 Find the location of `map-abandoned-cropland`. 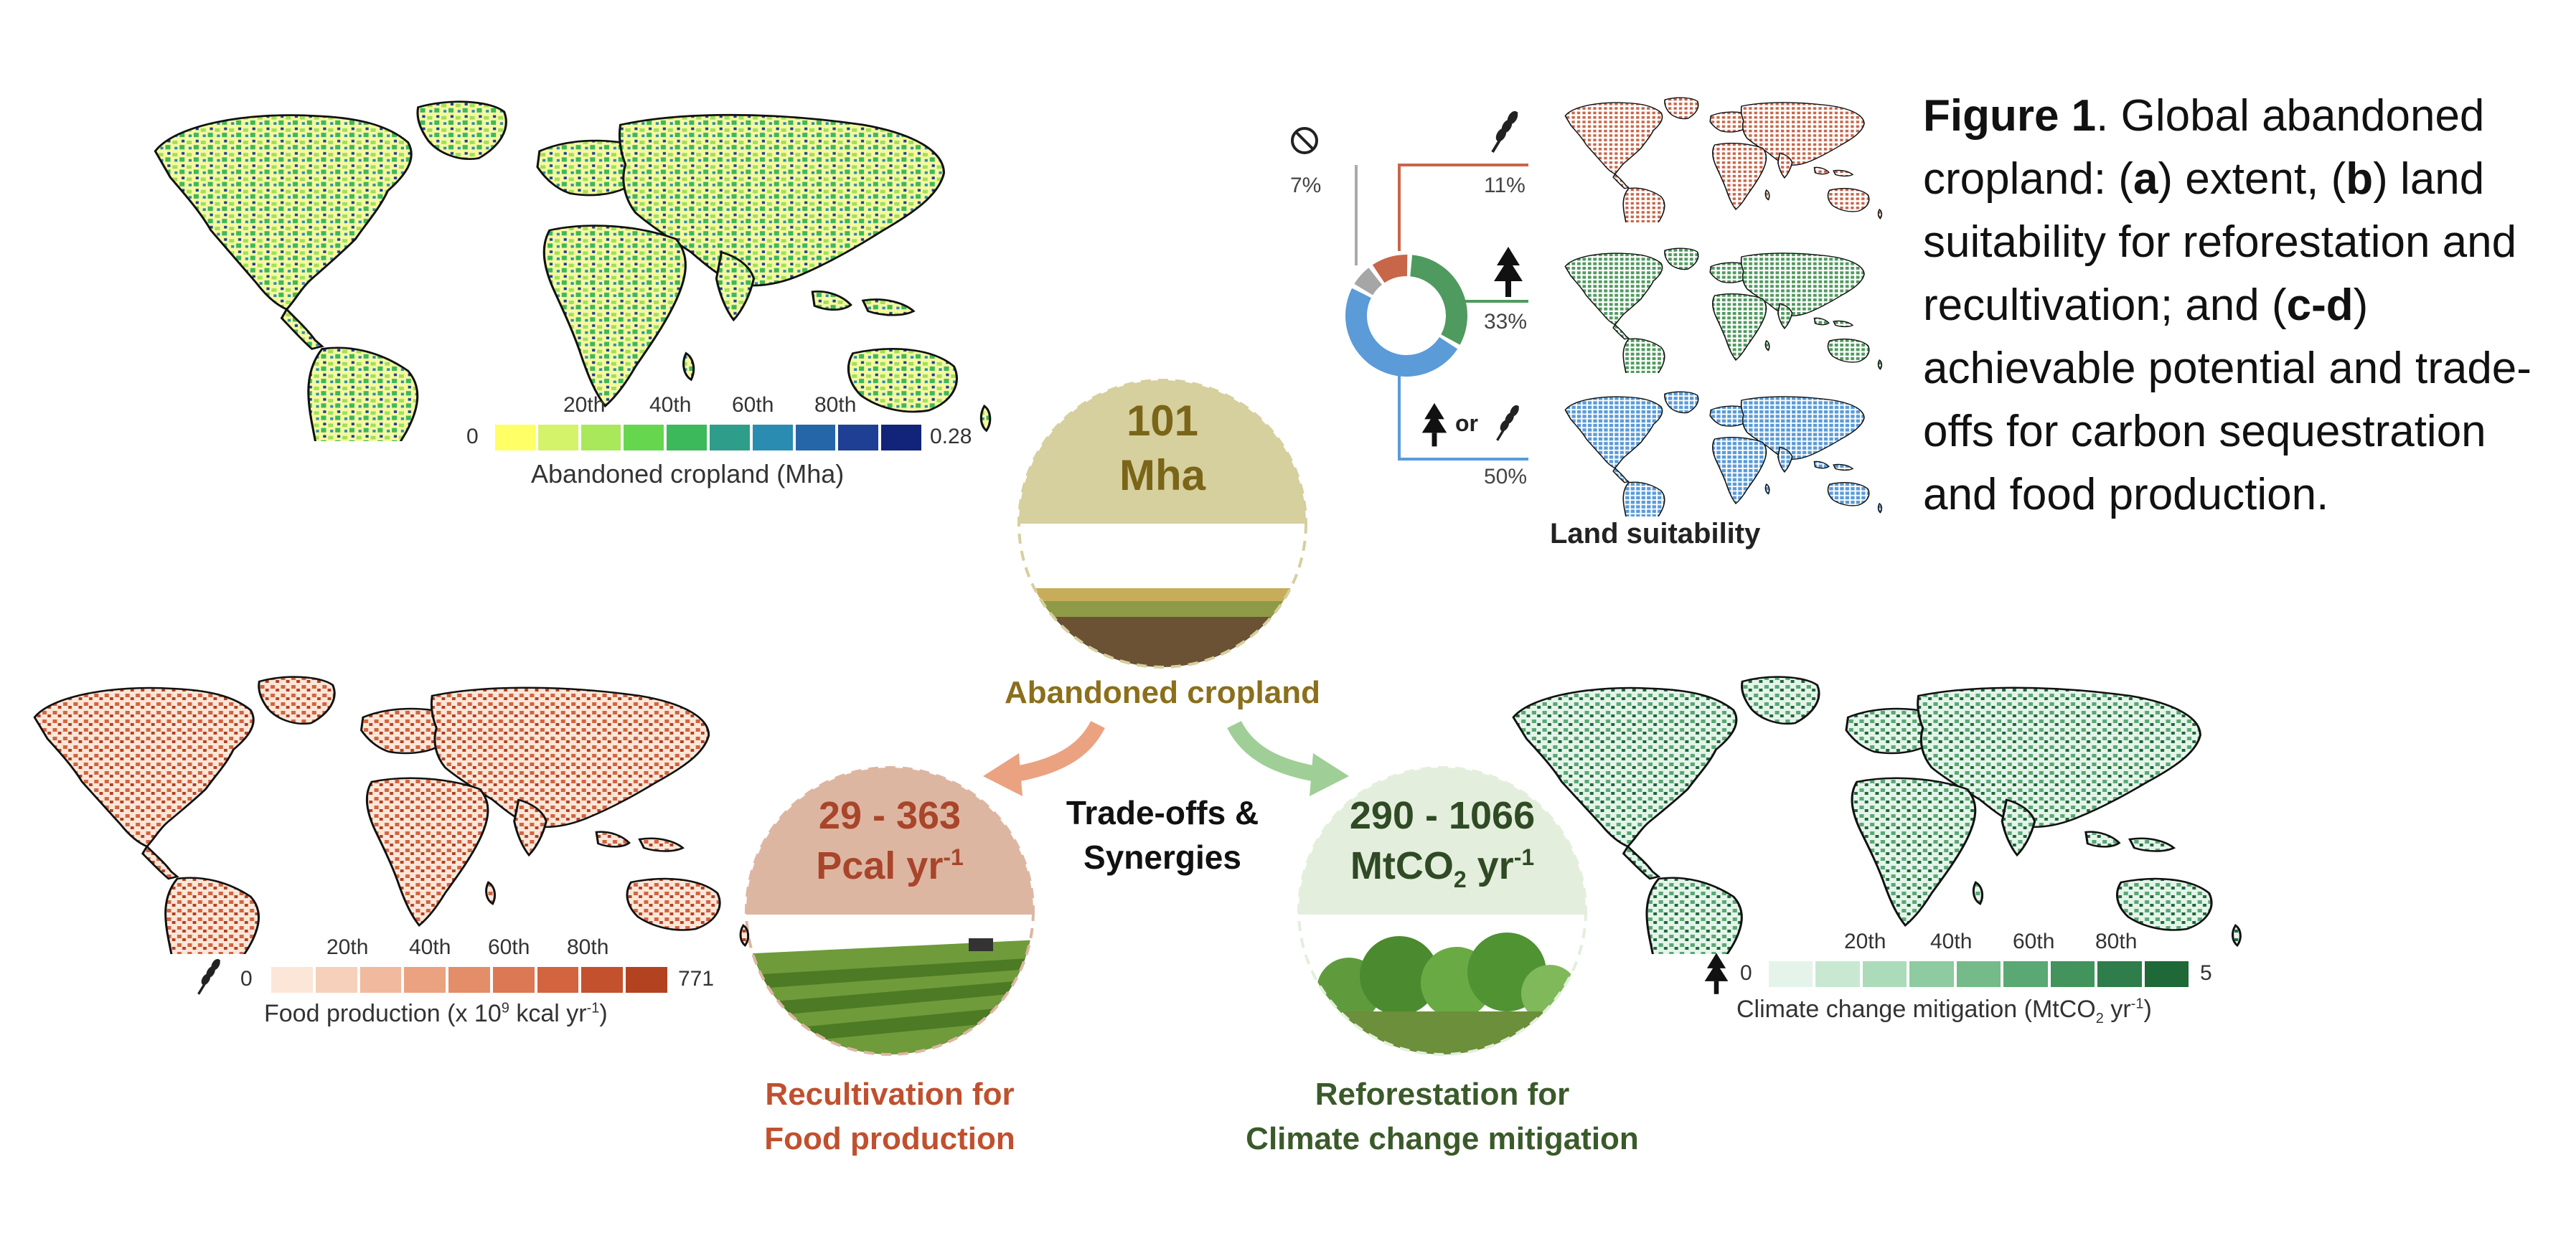

map-abandoned-cropland is located at coordinates (560, 265).